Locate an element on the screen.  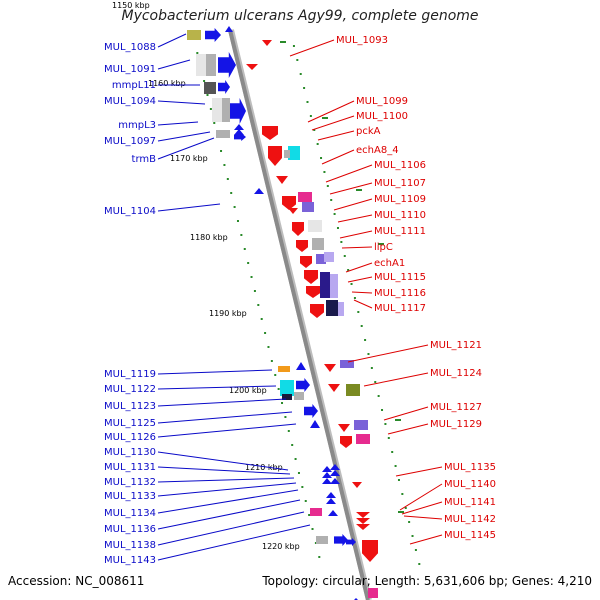
kbp-marker: 1150 kbp is located at coordinates (131, 5).